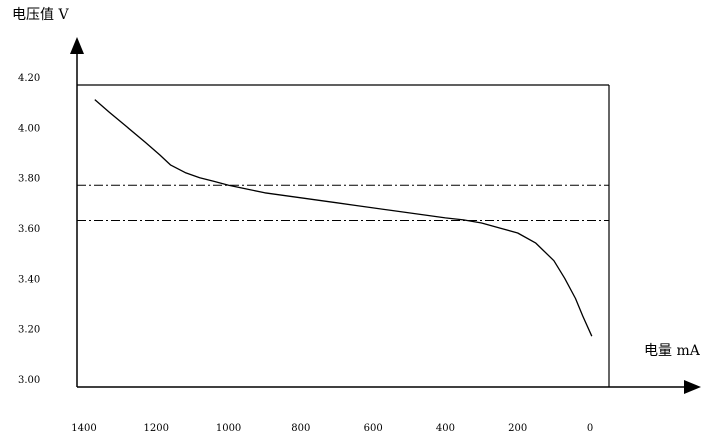  Describe the element at coordinates (672, 351) in the screenshot. I see `x-axis-label: 电量 mA` at that location.